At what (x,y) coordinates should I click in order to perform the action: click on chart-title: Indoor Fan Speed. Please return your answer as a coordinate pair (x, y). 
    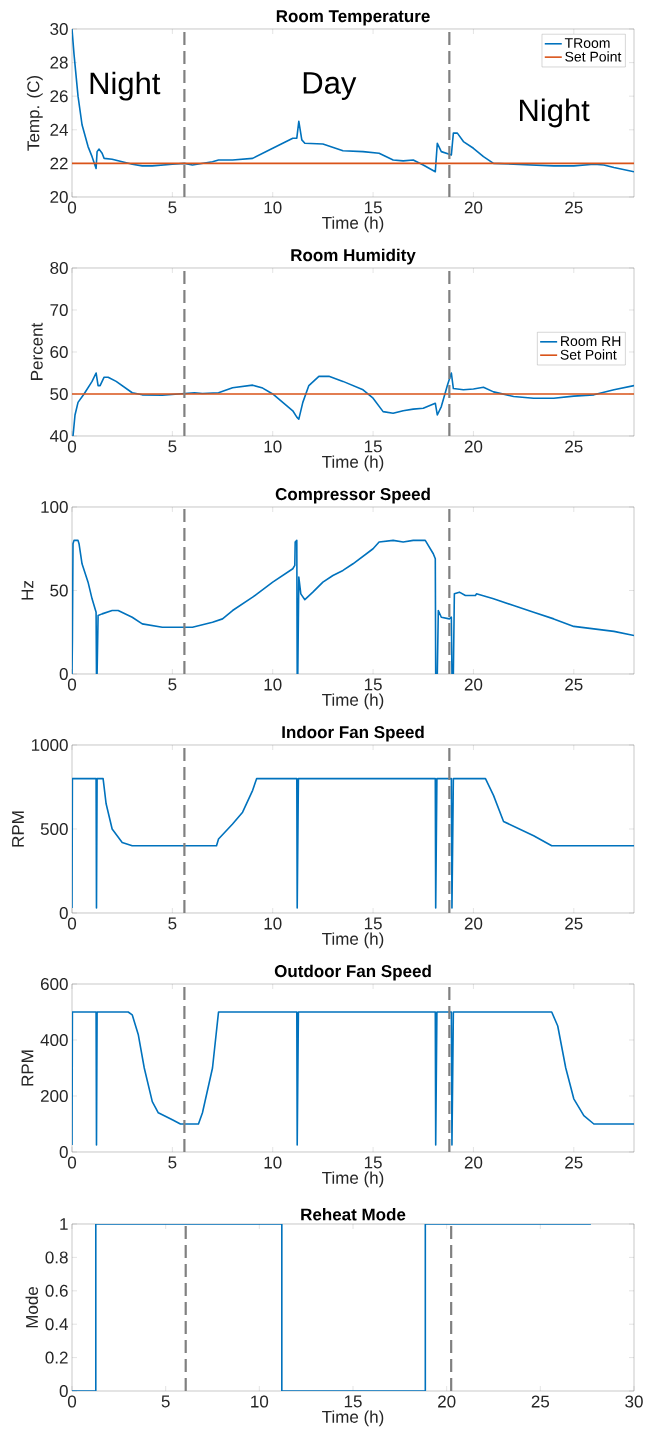
    Looking at the image, I should click on (353, 733).